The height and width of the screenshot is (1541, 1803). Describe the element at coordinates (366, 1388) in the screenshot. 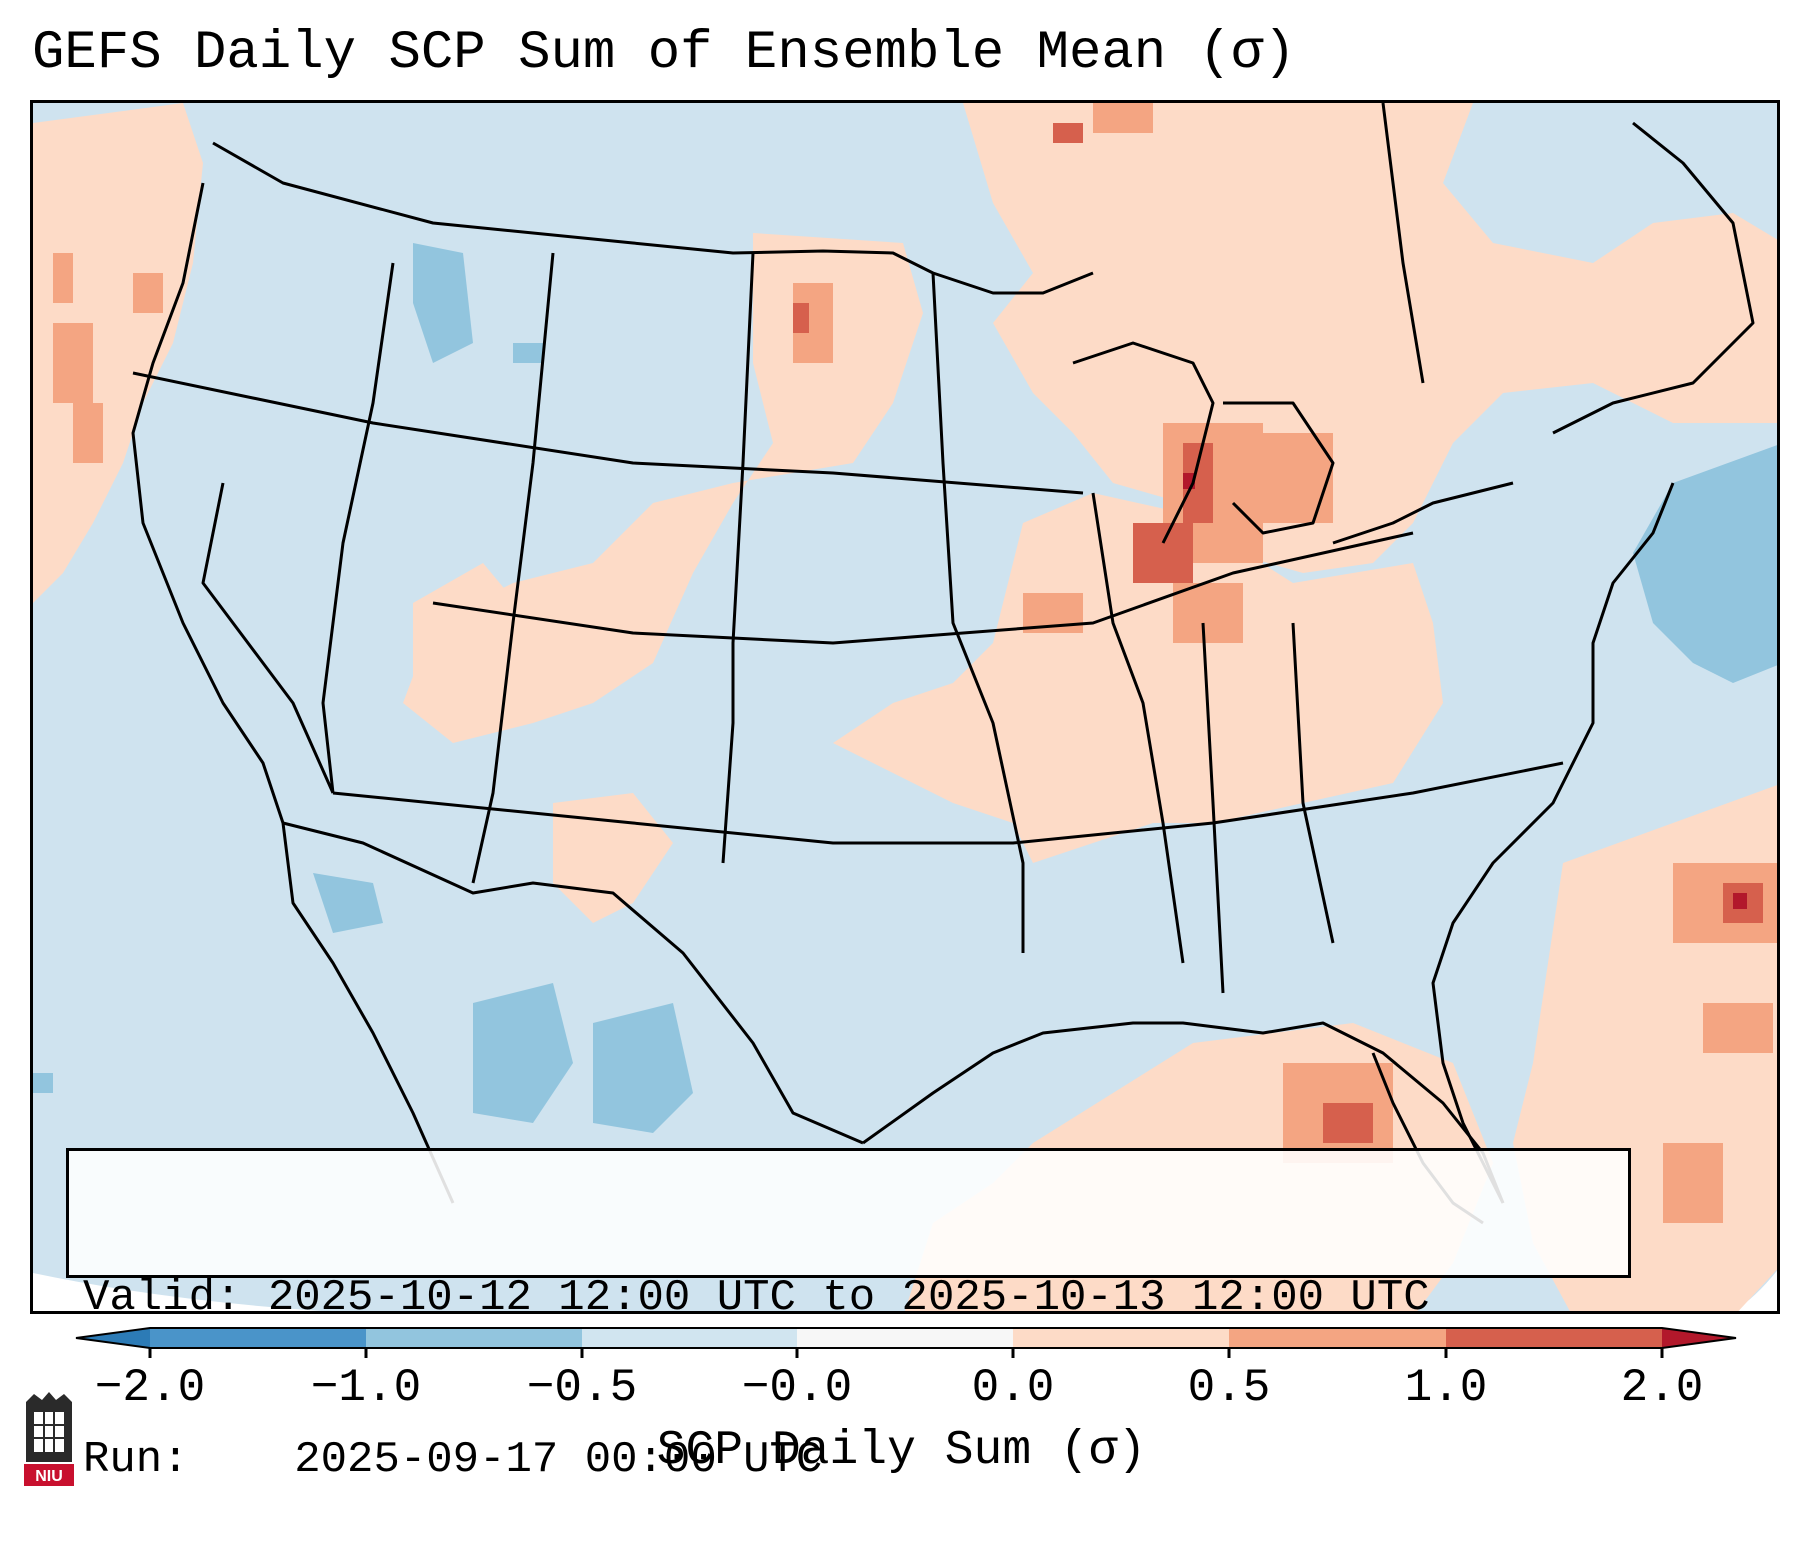

I see `colorbar-tick-label: −1.0` at that location.